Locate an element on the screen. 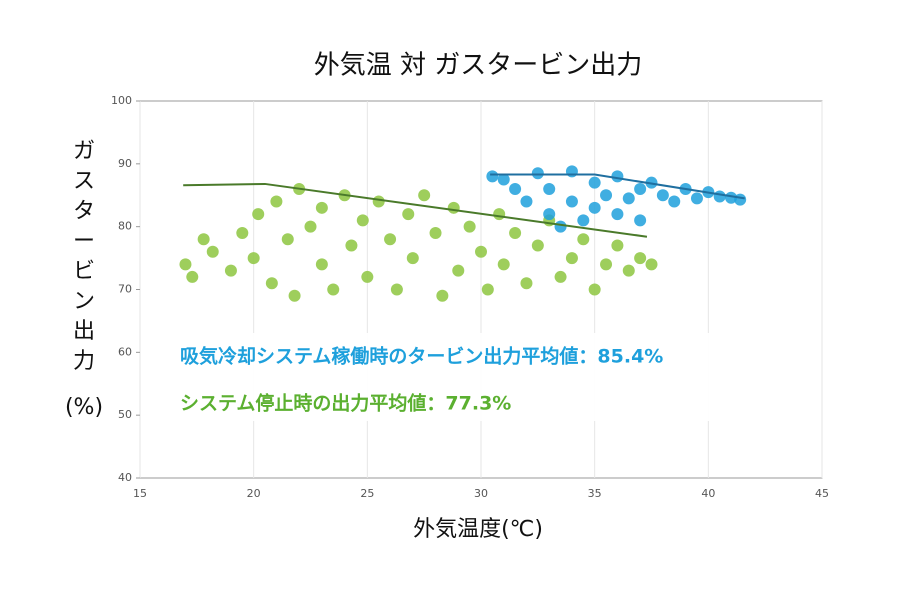 This screenshot has height=600, width=900. x-axis-label: 外気温度(℃) is located at coordinates (478, 529).